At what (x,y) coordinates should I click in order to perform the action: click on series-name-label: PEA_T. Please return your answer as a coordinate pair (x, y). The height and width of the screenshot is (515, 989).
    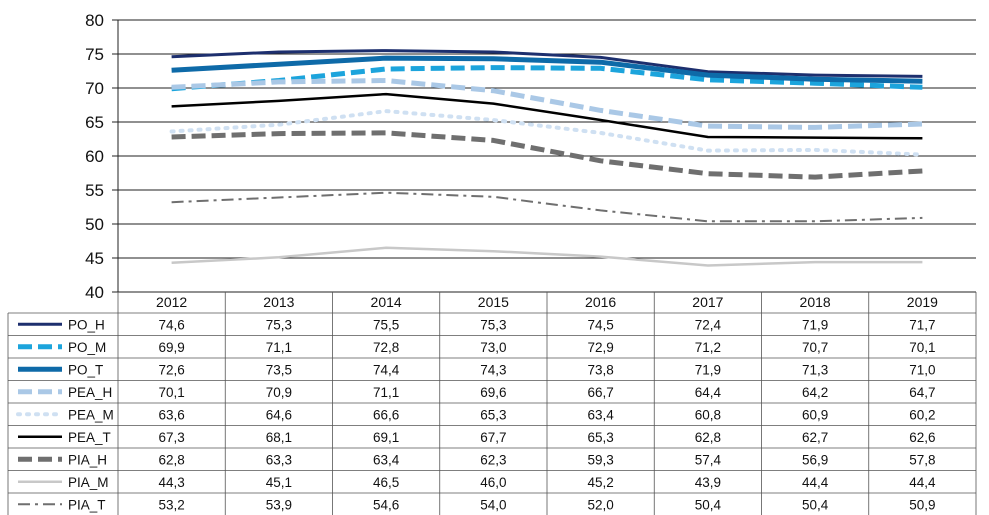
    Looking at the image, I should click on (89, 437).